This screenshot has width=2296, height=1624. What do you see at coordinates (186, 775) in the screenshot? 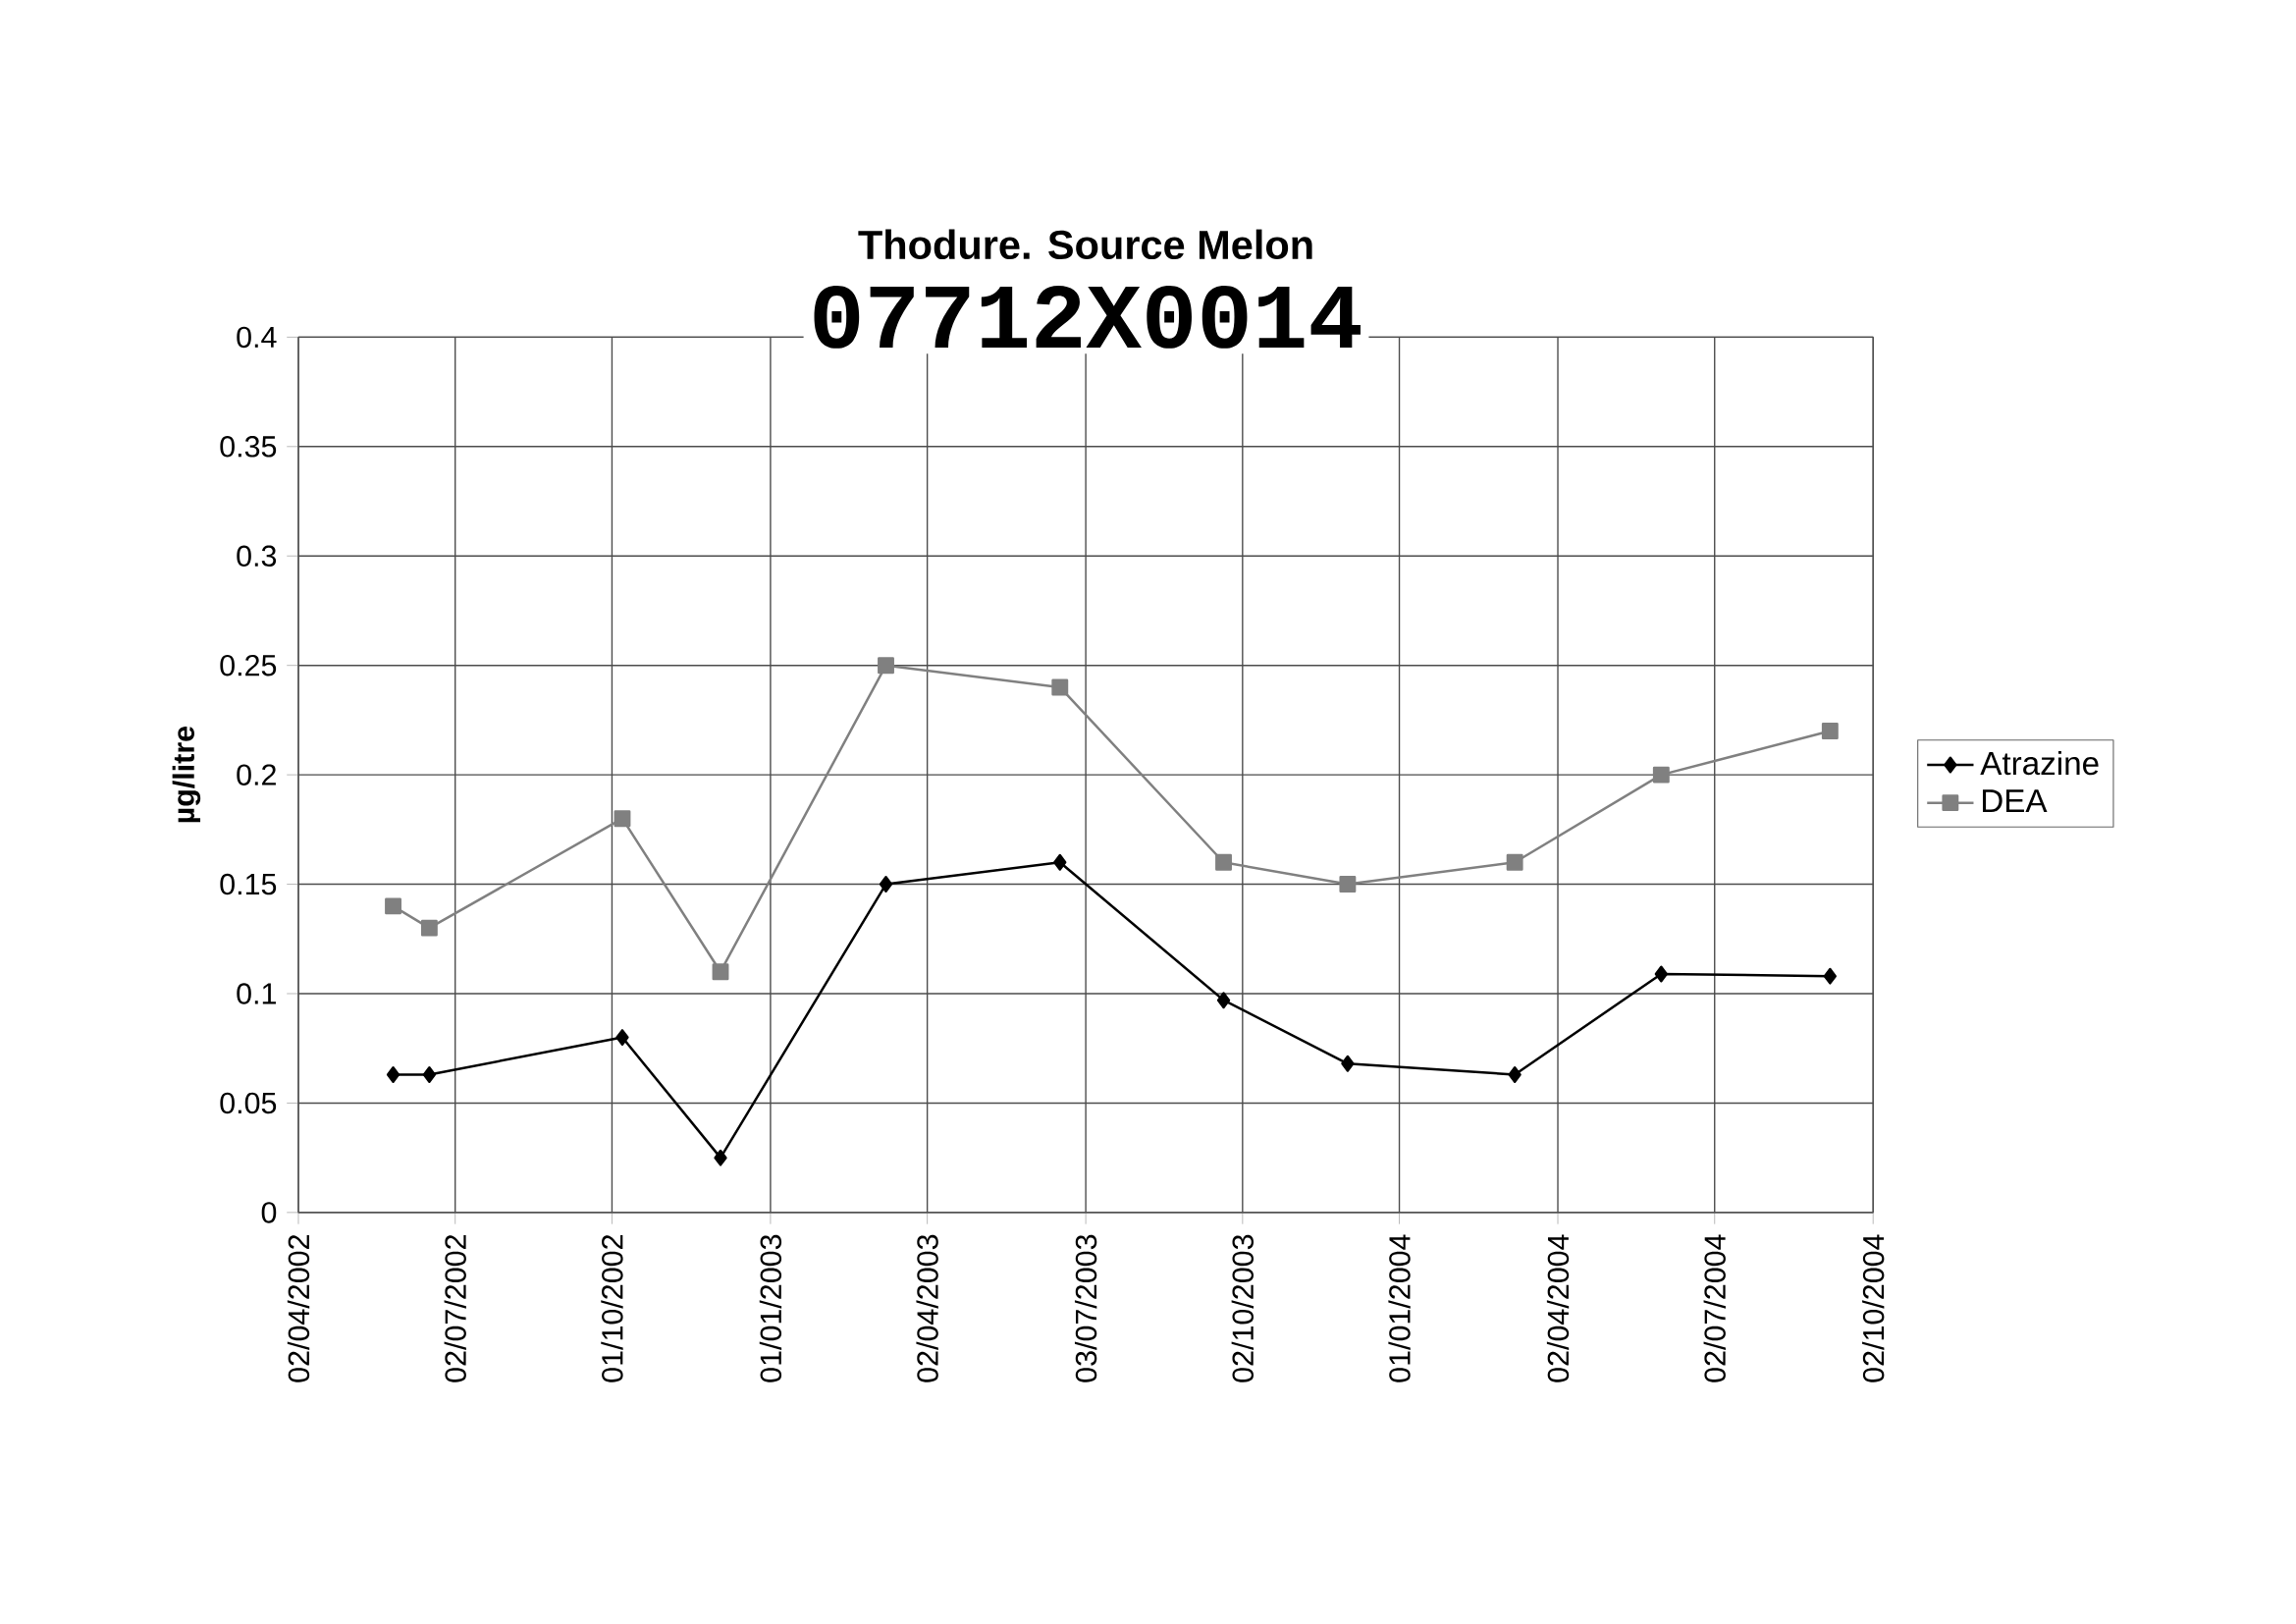
I see `y-axis-title: µg/litre` at bounding box center [186, 775].